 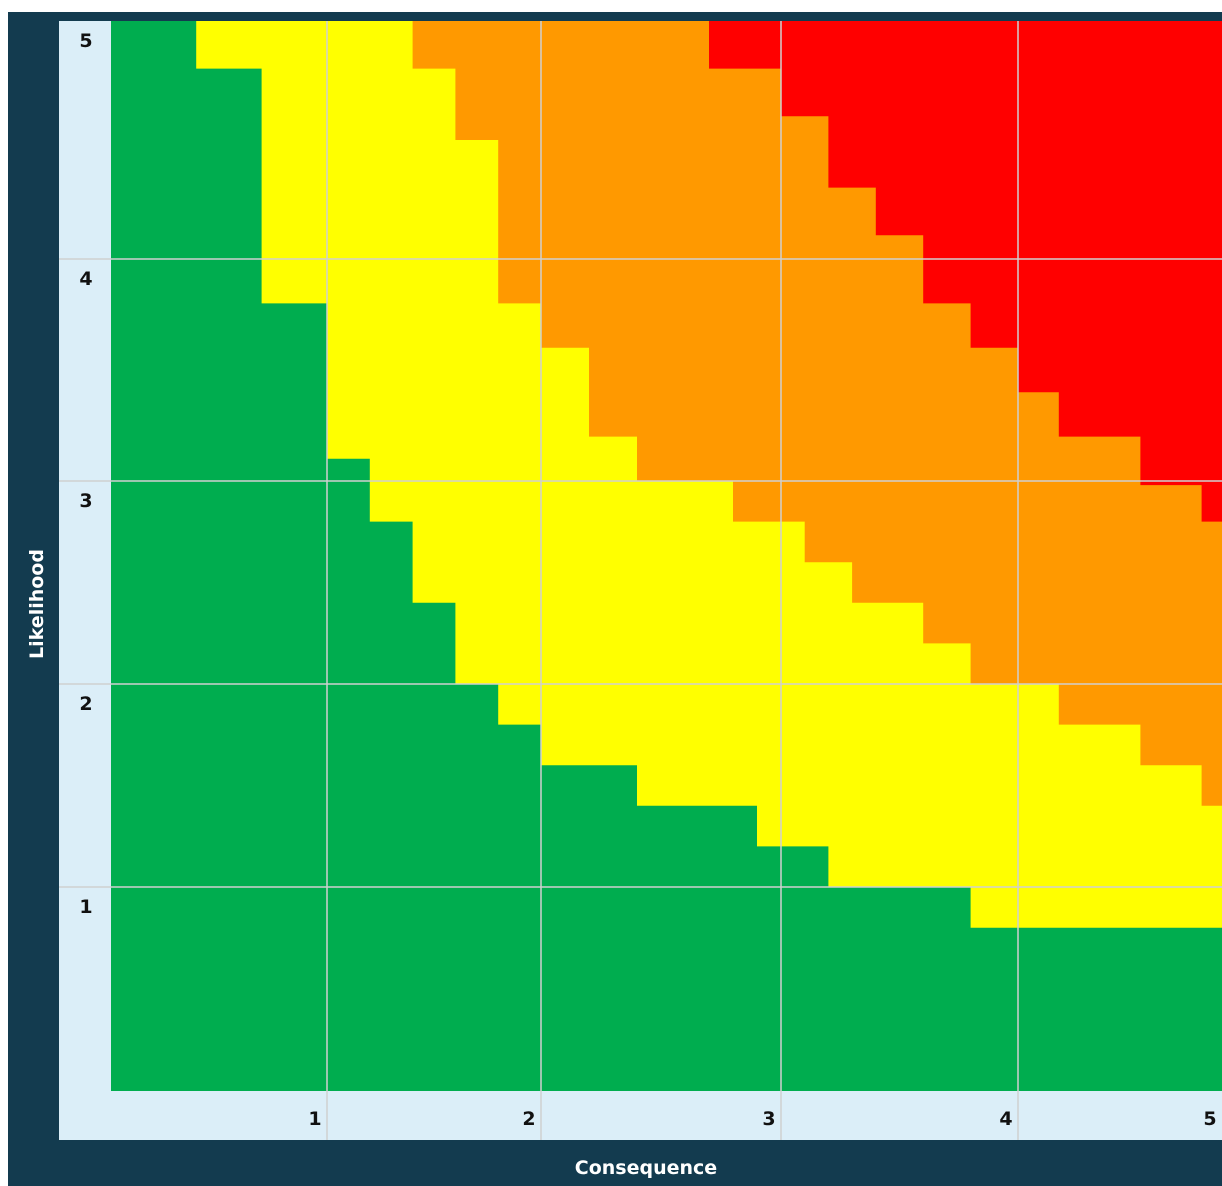 What do you see at coordinates (37, 604) in the screenshot?
I see `y-axis-title: Likelihood` at bounding box center [37, 604].